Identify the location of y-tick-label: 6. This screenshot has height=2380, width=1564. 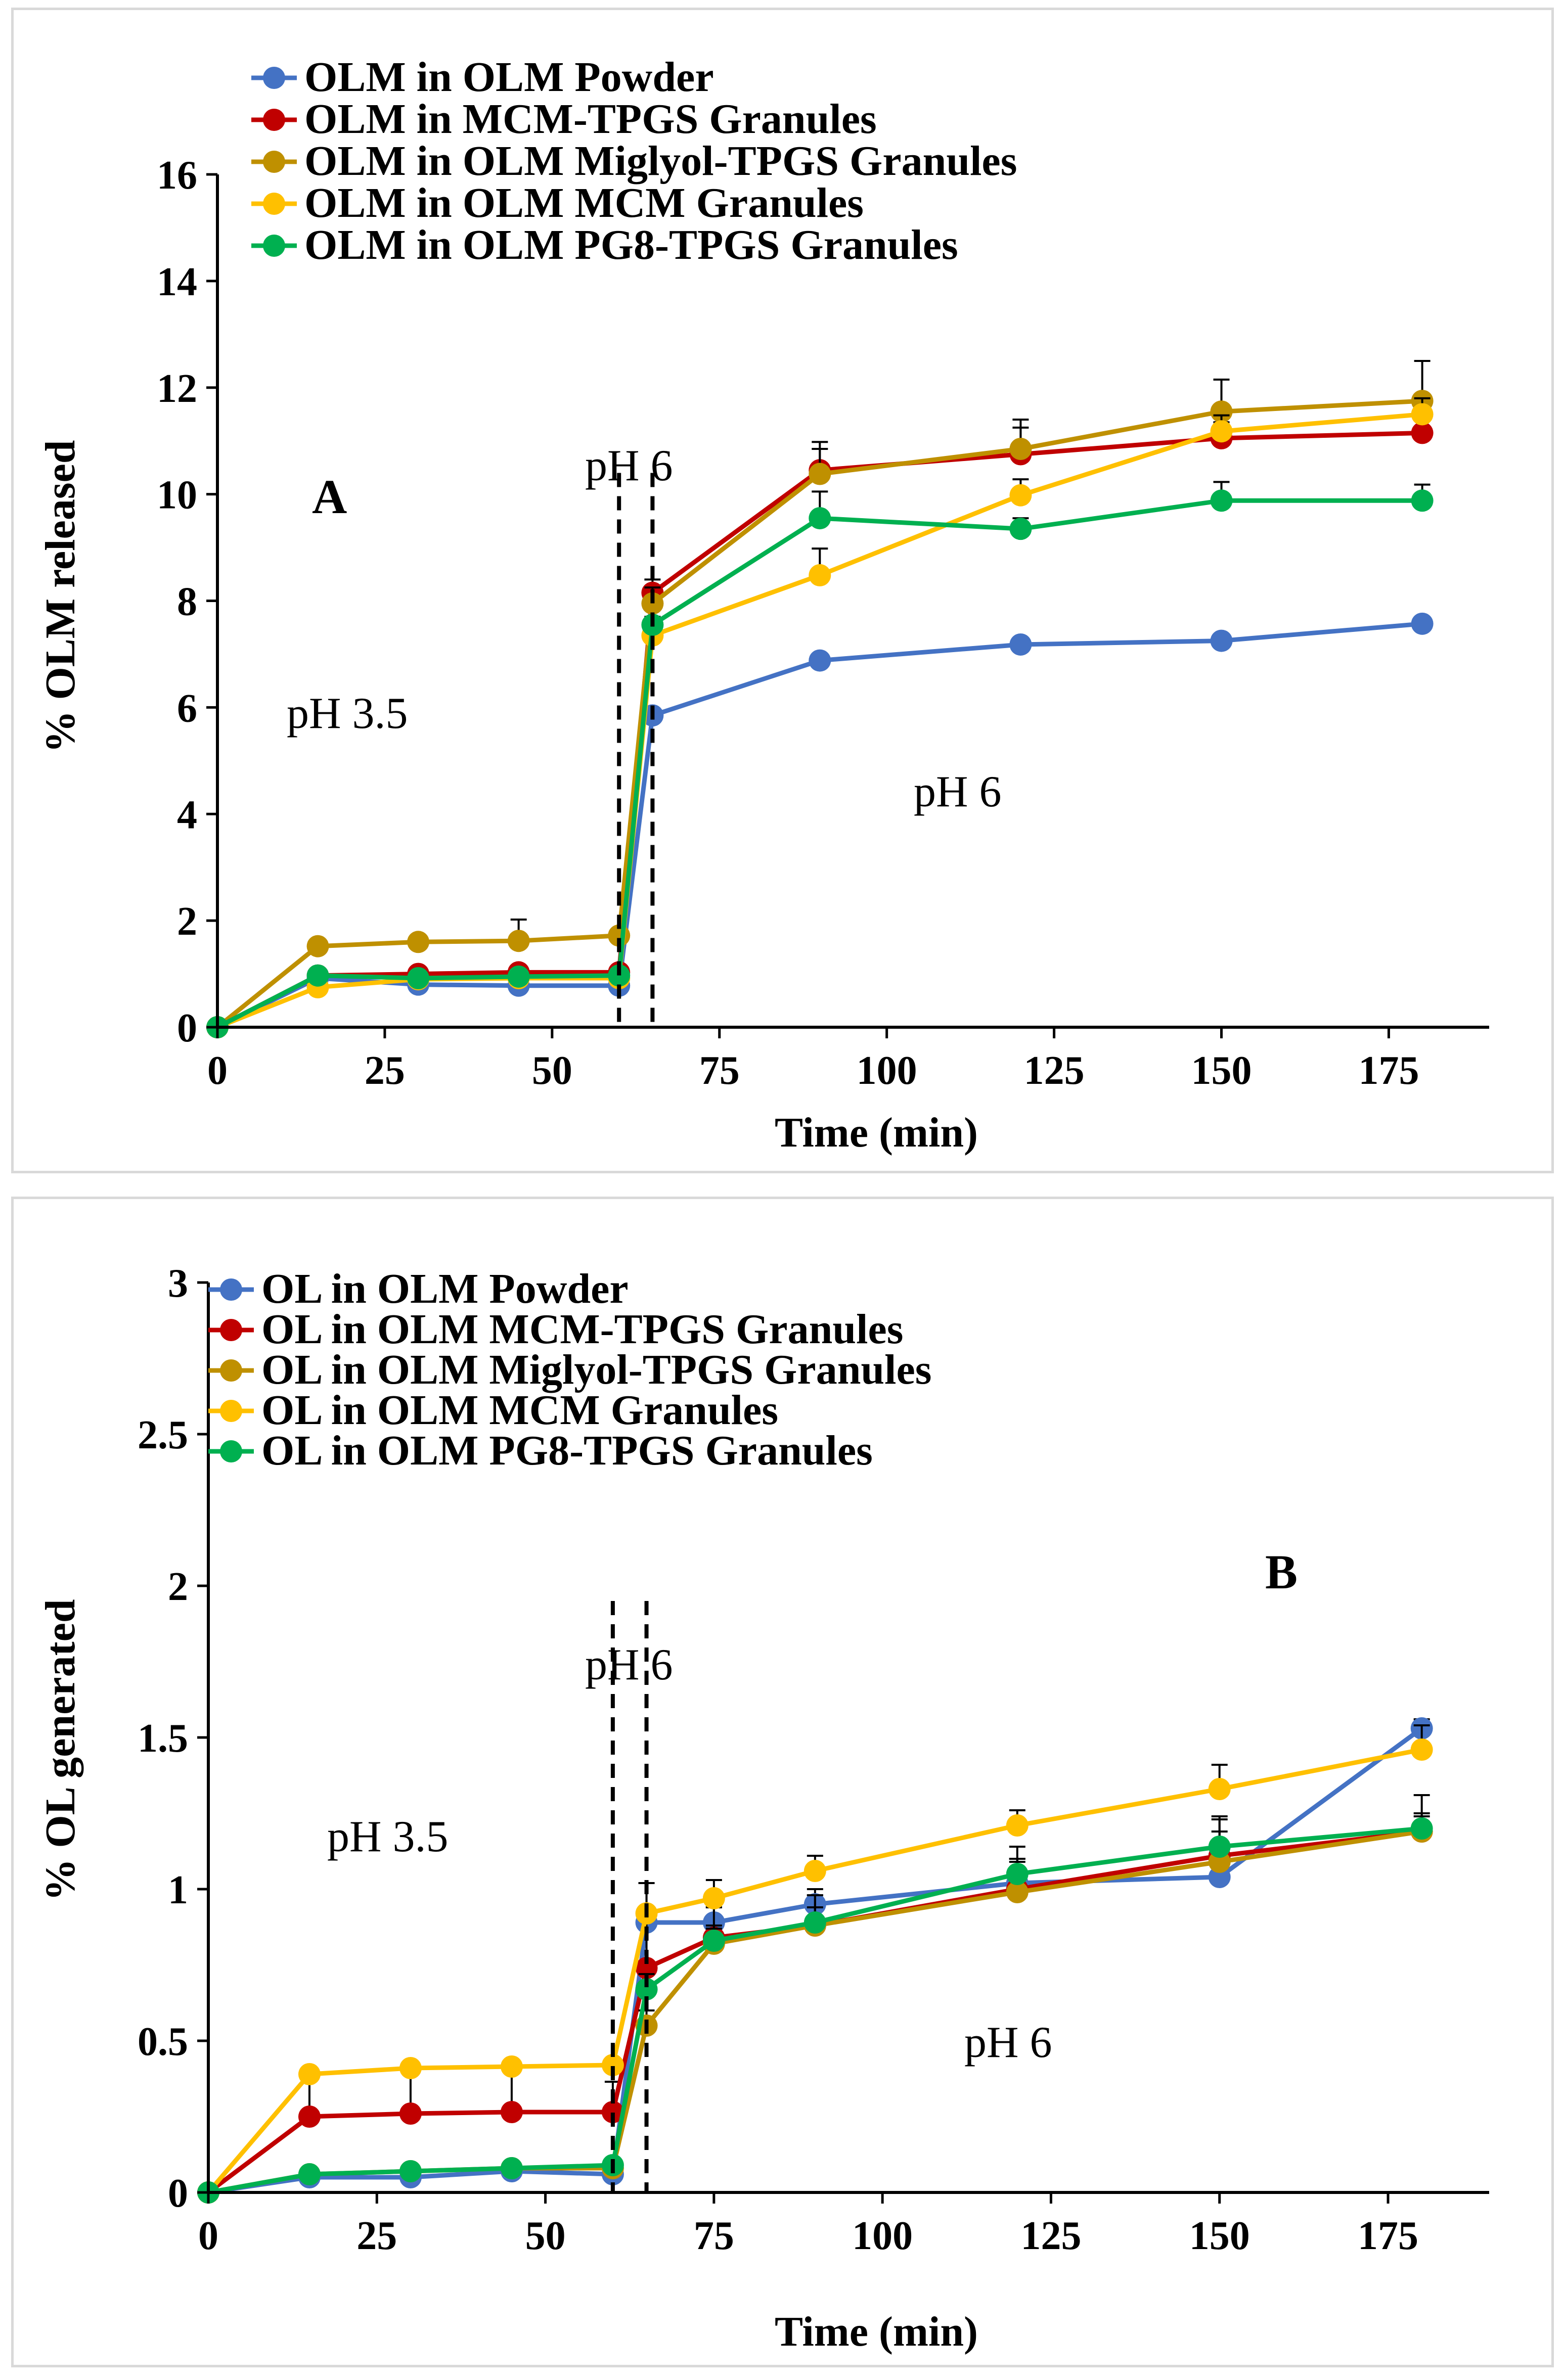
(187, 708).